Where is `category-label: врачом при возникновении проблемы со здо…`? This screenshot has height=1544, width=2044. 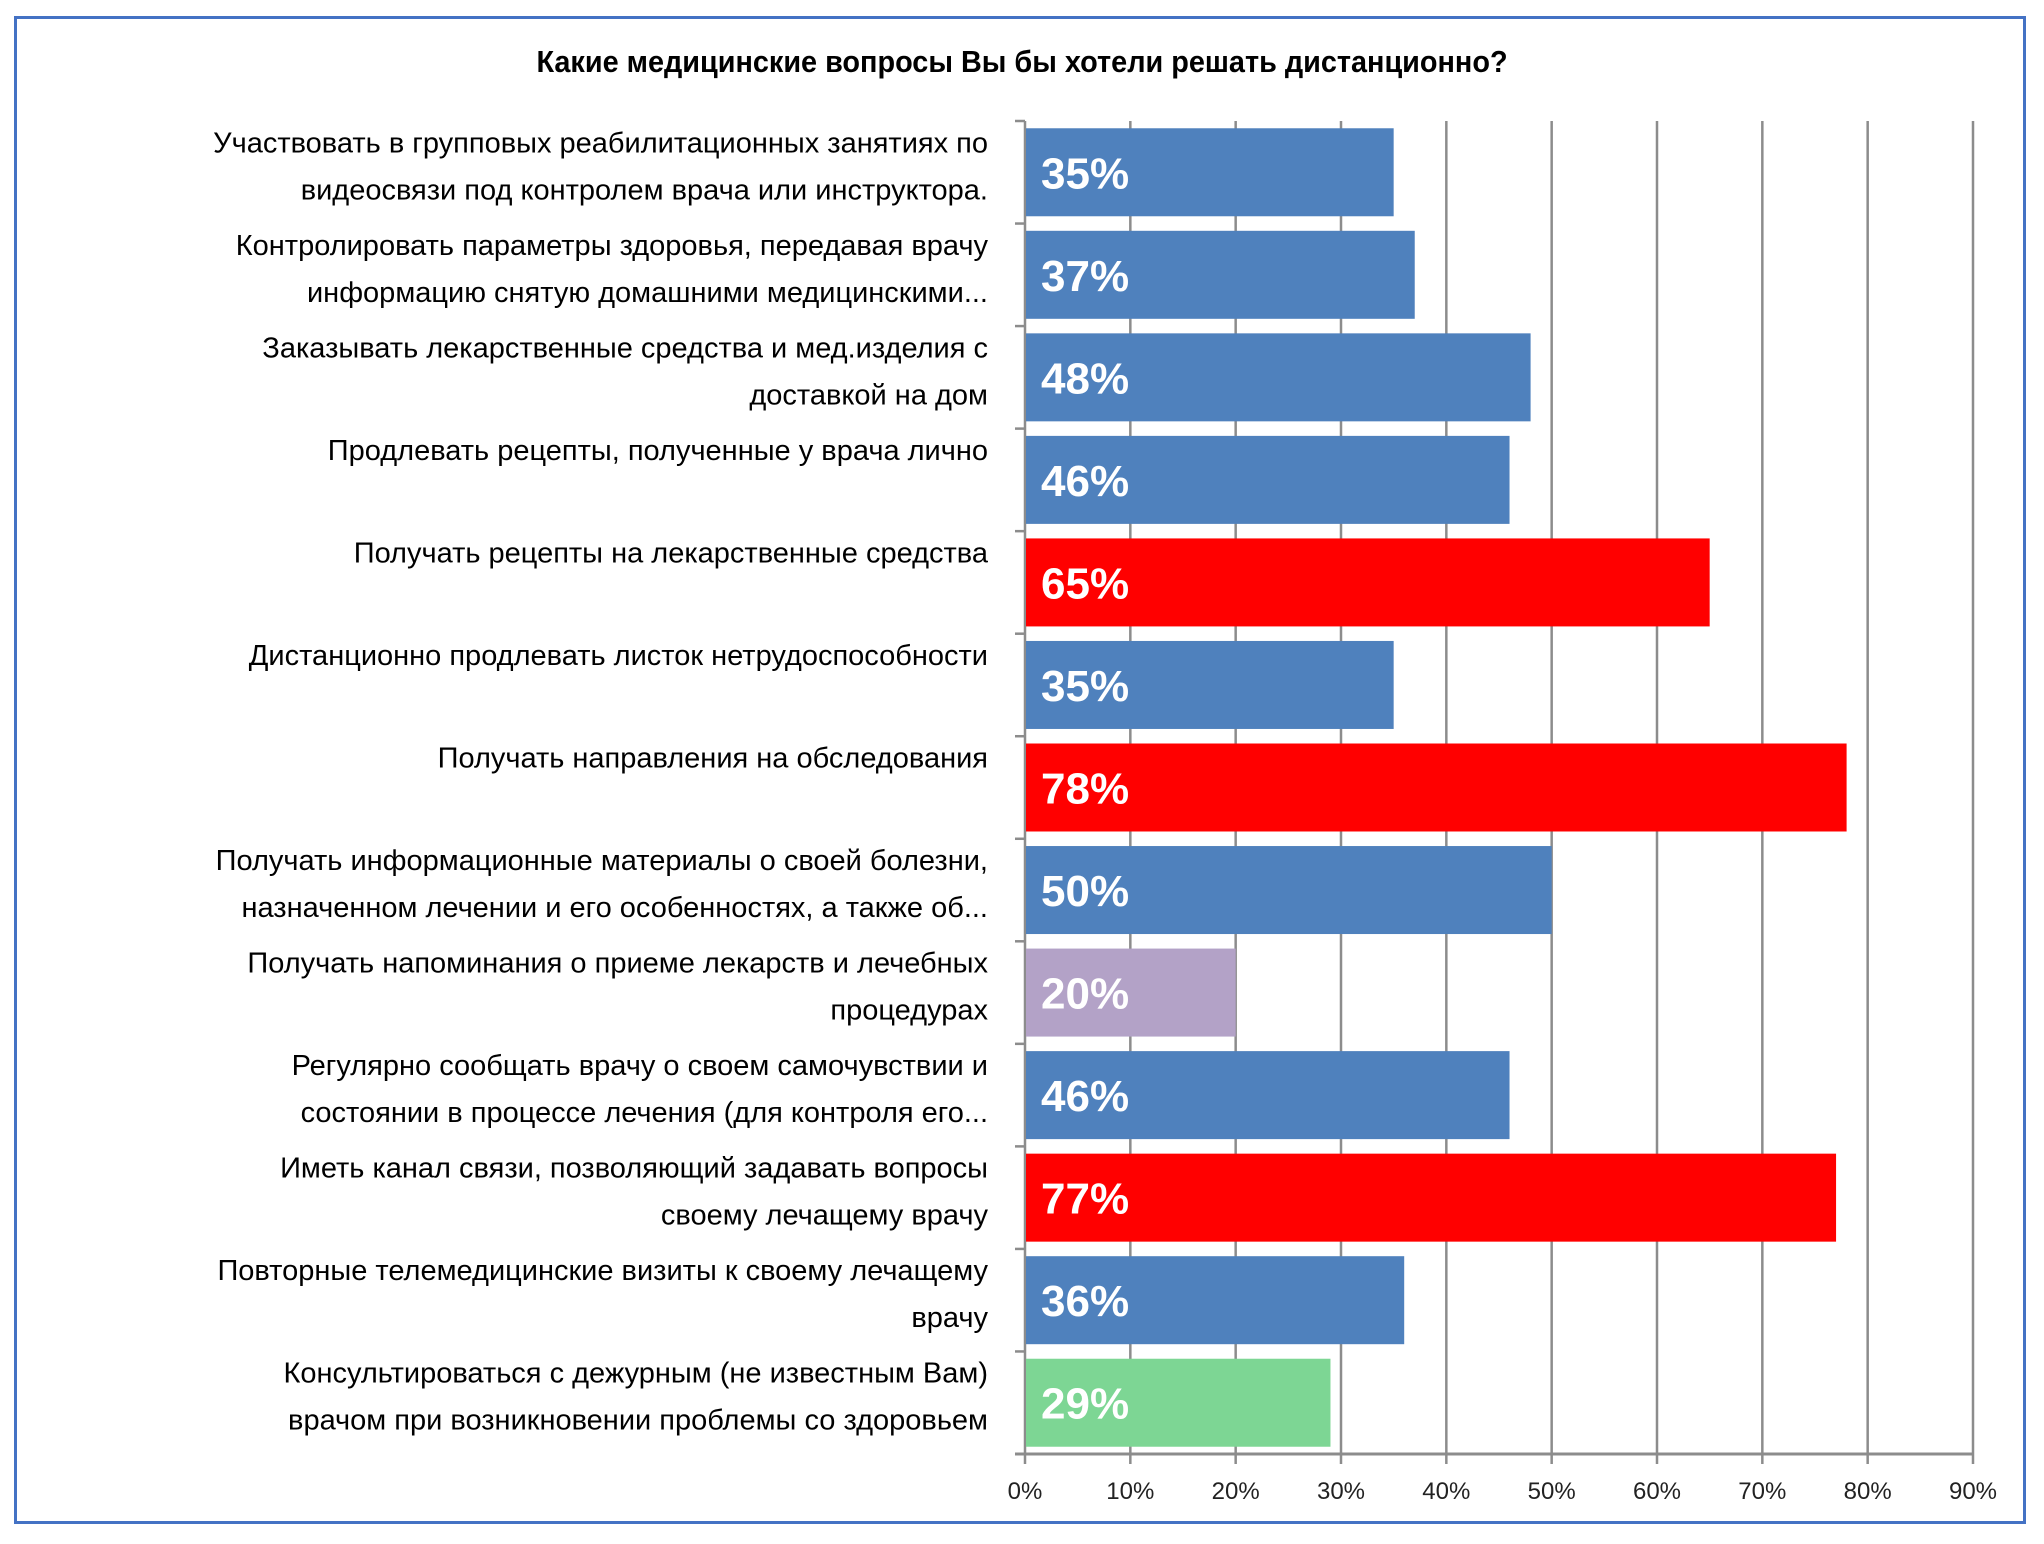 category-label: врачом при возникновении проблемы со здо… is located at coordinates (638, 1421).